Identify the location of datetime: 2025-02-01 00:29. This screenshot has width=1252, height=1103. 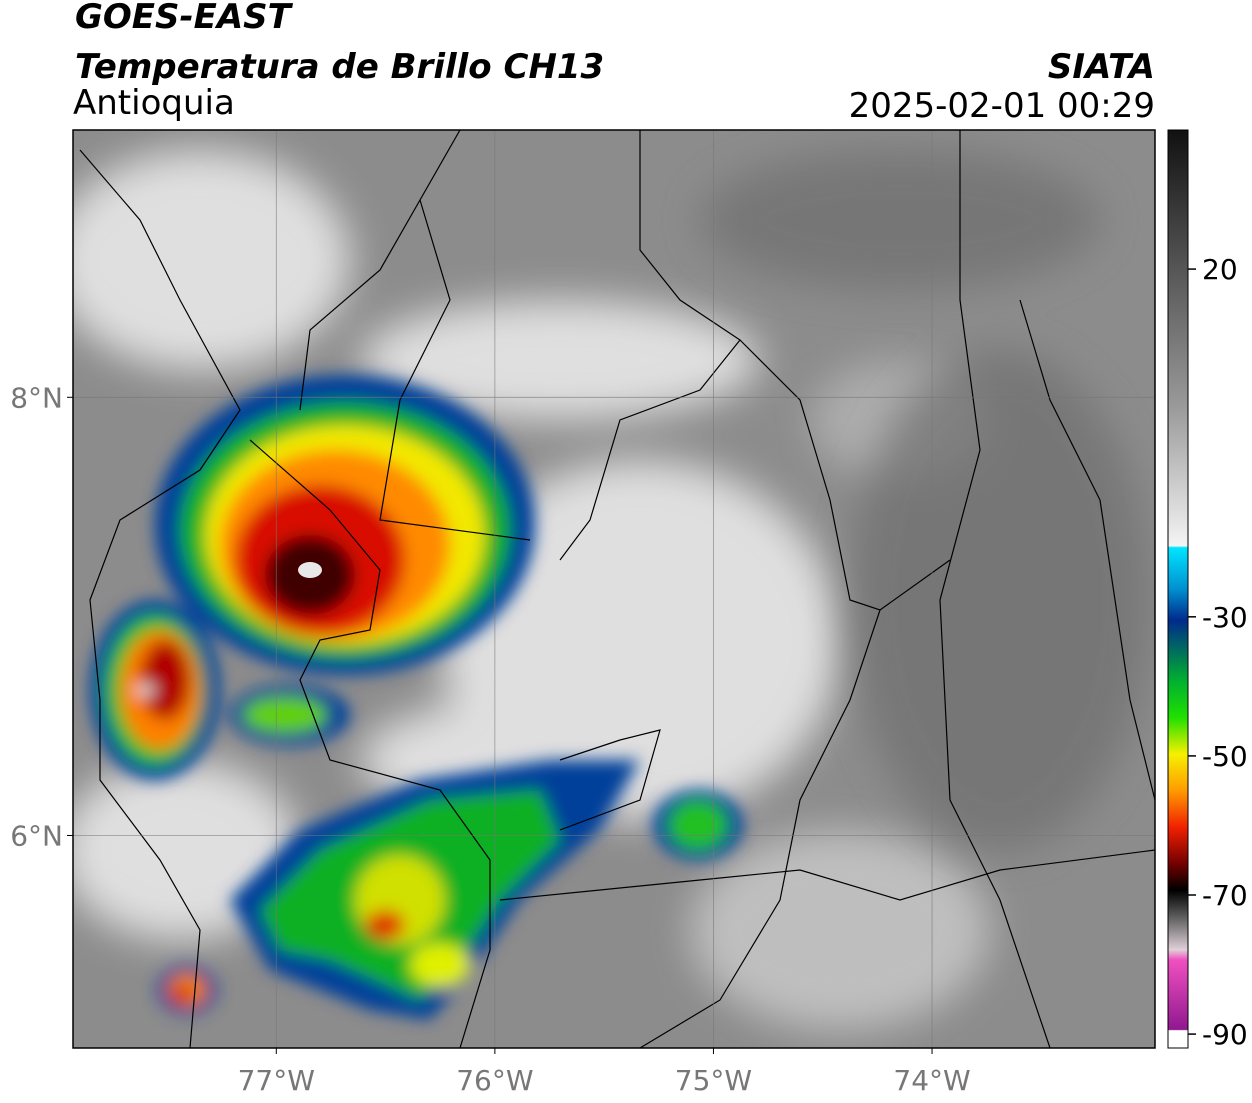
(1002, 106).